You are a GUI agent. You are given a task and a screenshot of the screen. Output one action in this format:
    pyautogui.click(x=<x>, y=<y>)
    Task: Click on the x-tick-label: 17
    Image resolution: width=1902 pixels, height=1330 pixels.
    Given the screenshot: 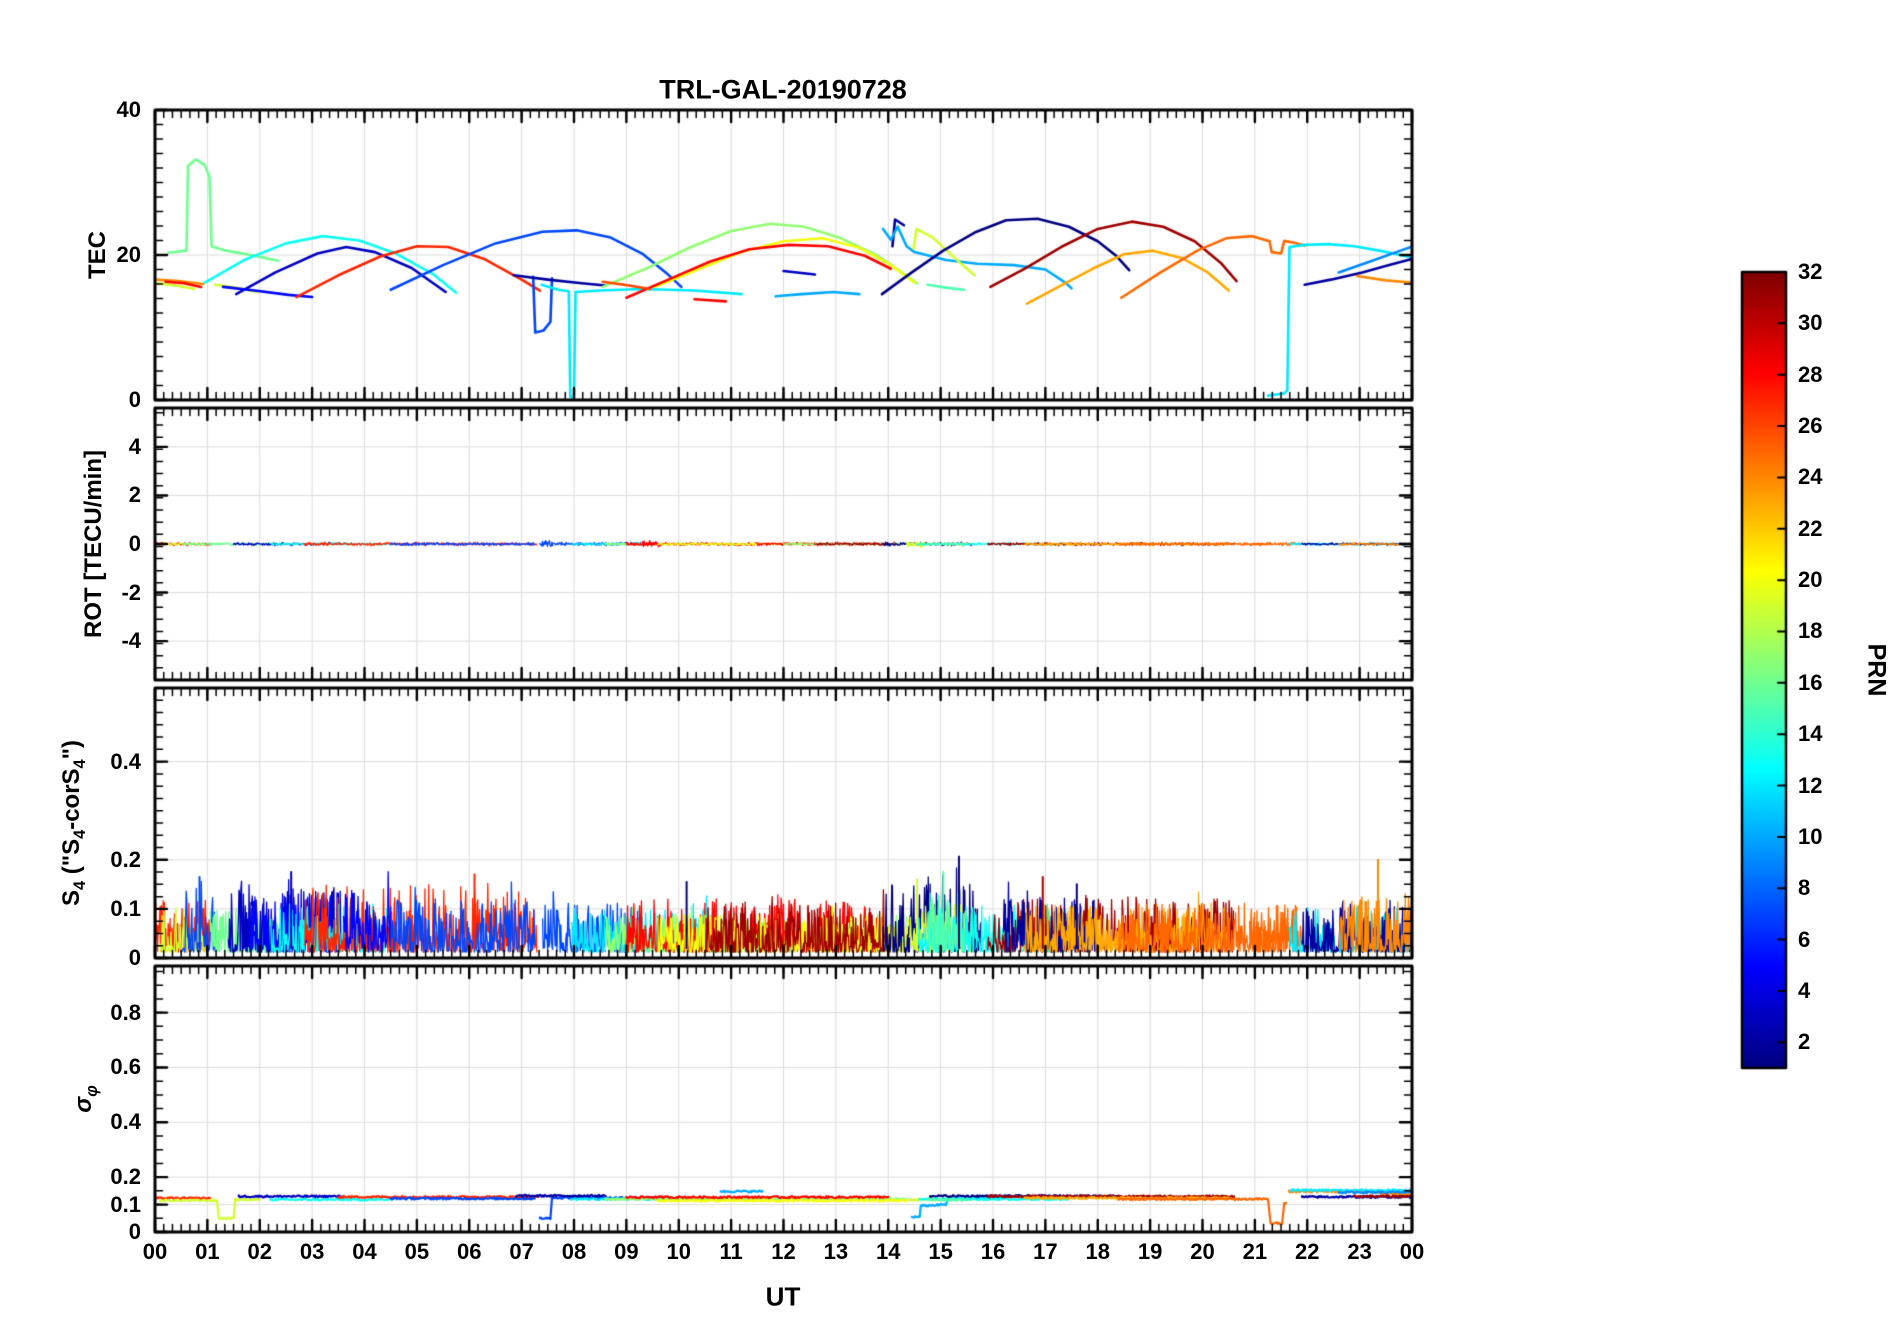 What is the action you would take?
    pyautogui.click(x=1045, y=1251)
    